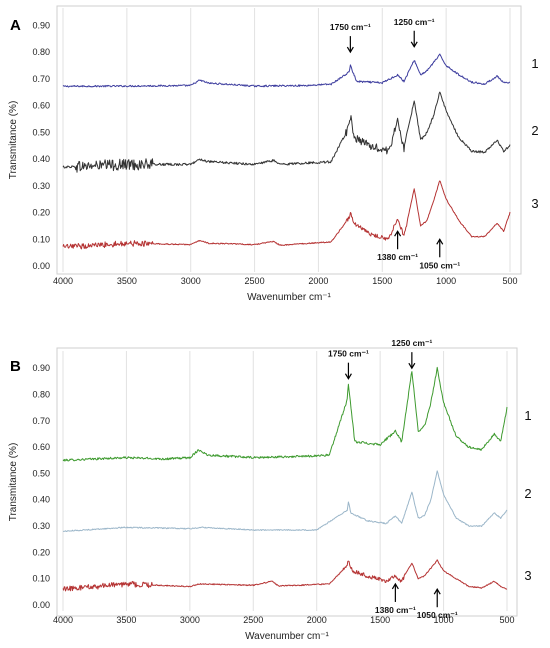  I want to click on panel-b-label: B, so click(15, 366).